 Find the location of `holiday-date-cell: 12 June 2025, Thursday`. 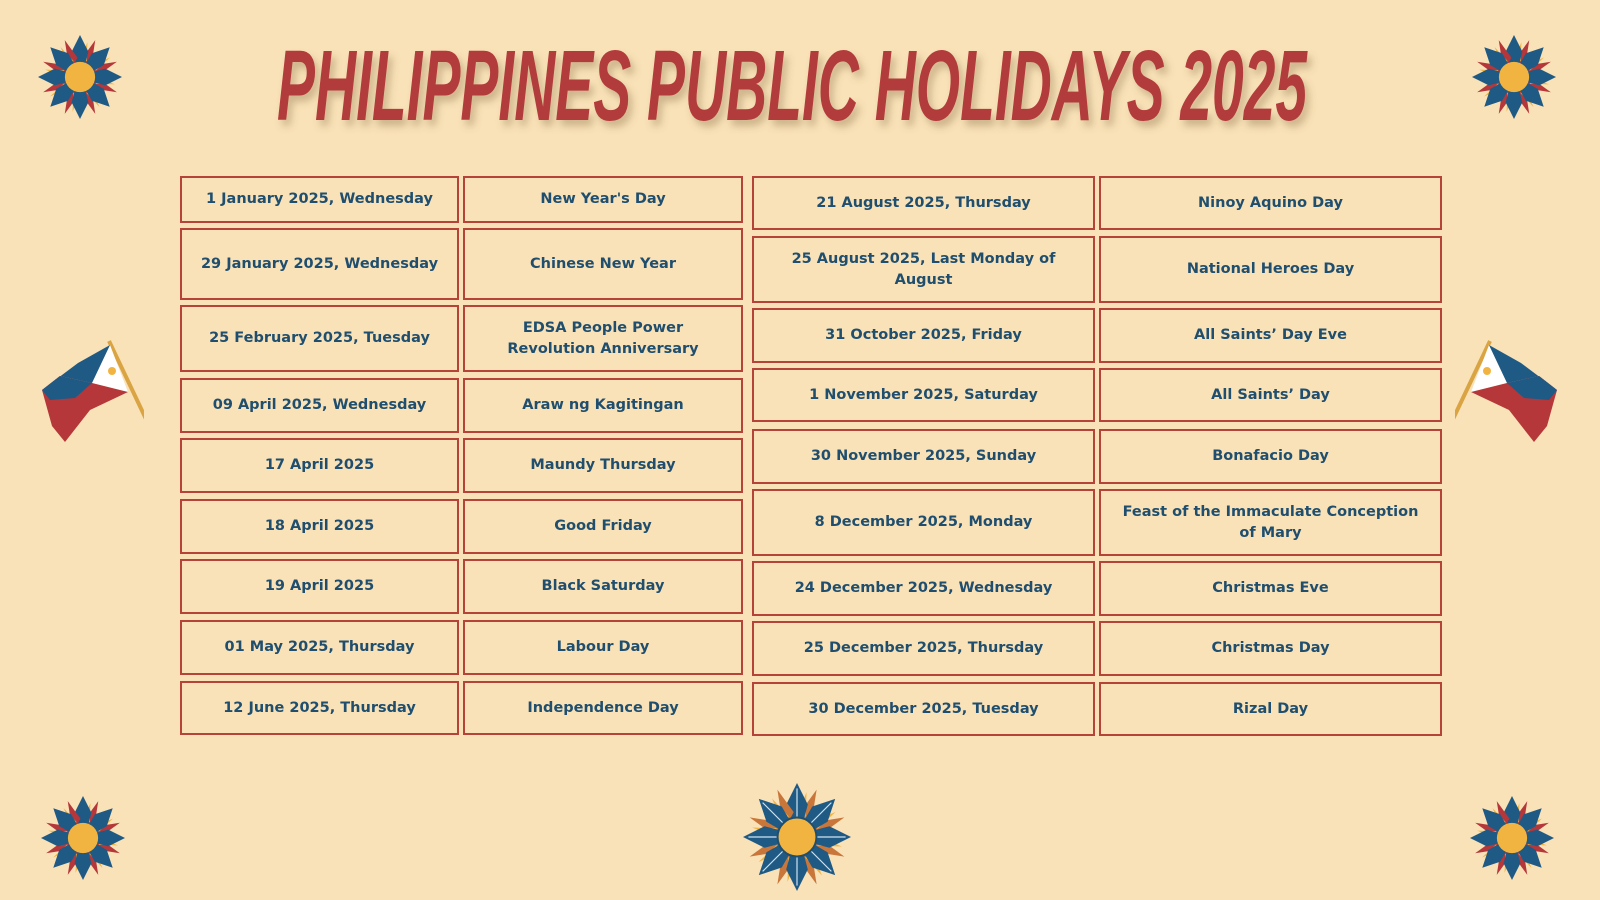

holiday-date-cell: 12 June 2025, Thursday is located at coordinates (319, 708).